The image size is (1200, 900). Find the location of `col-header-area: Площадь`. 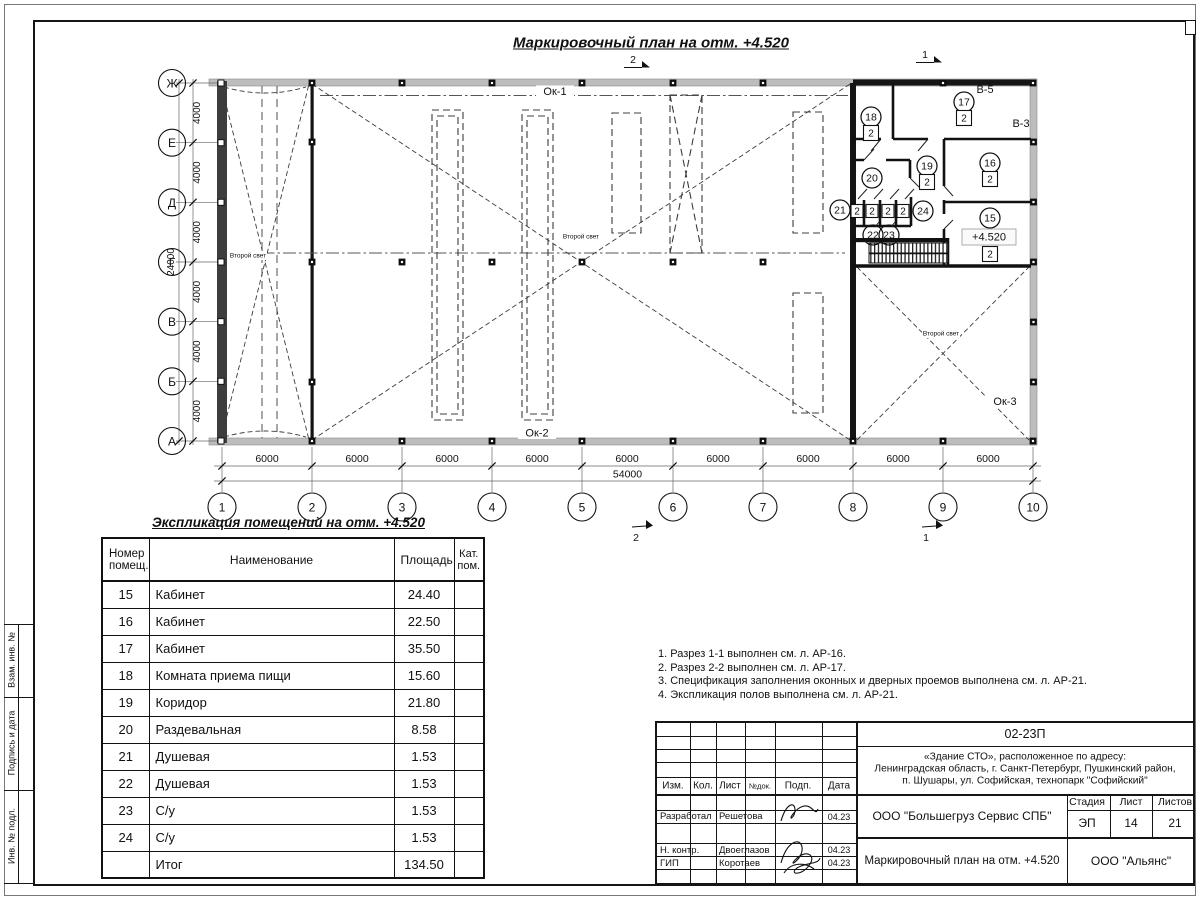

col-header-area: Площадь is located at coordinates (424, 559).